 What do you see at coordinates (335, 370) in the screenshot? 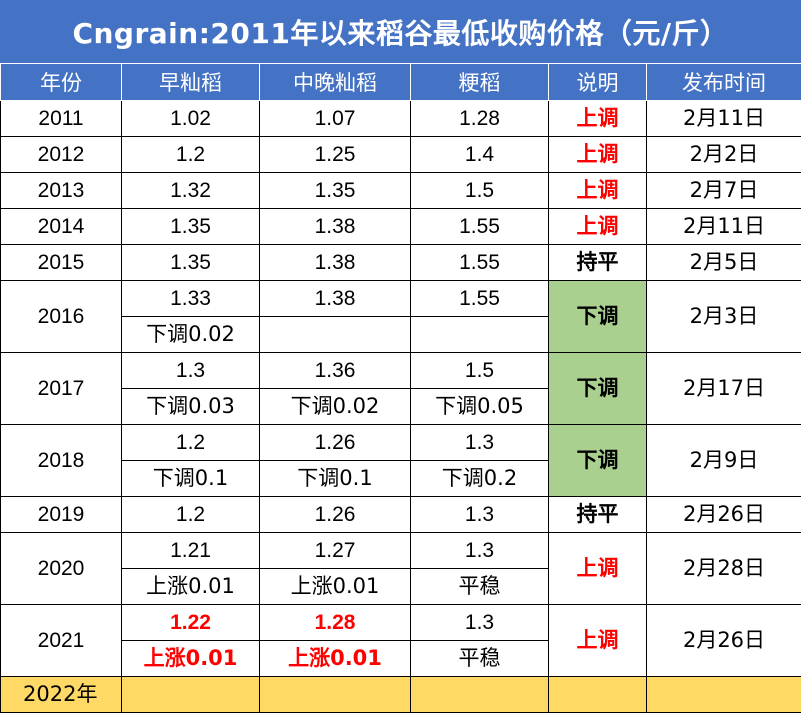
I see `mid-price-cell: 1.36` at bounding box center [335, 370].